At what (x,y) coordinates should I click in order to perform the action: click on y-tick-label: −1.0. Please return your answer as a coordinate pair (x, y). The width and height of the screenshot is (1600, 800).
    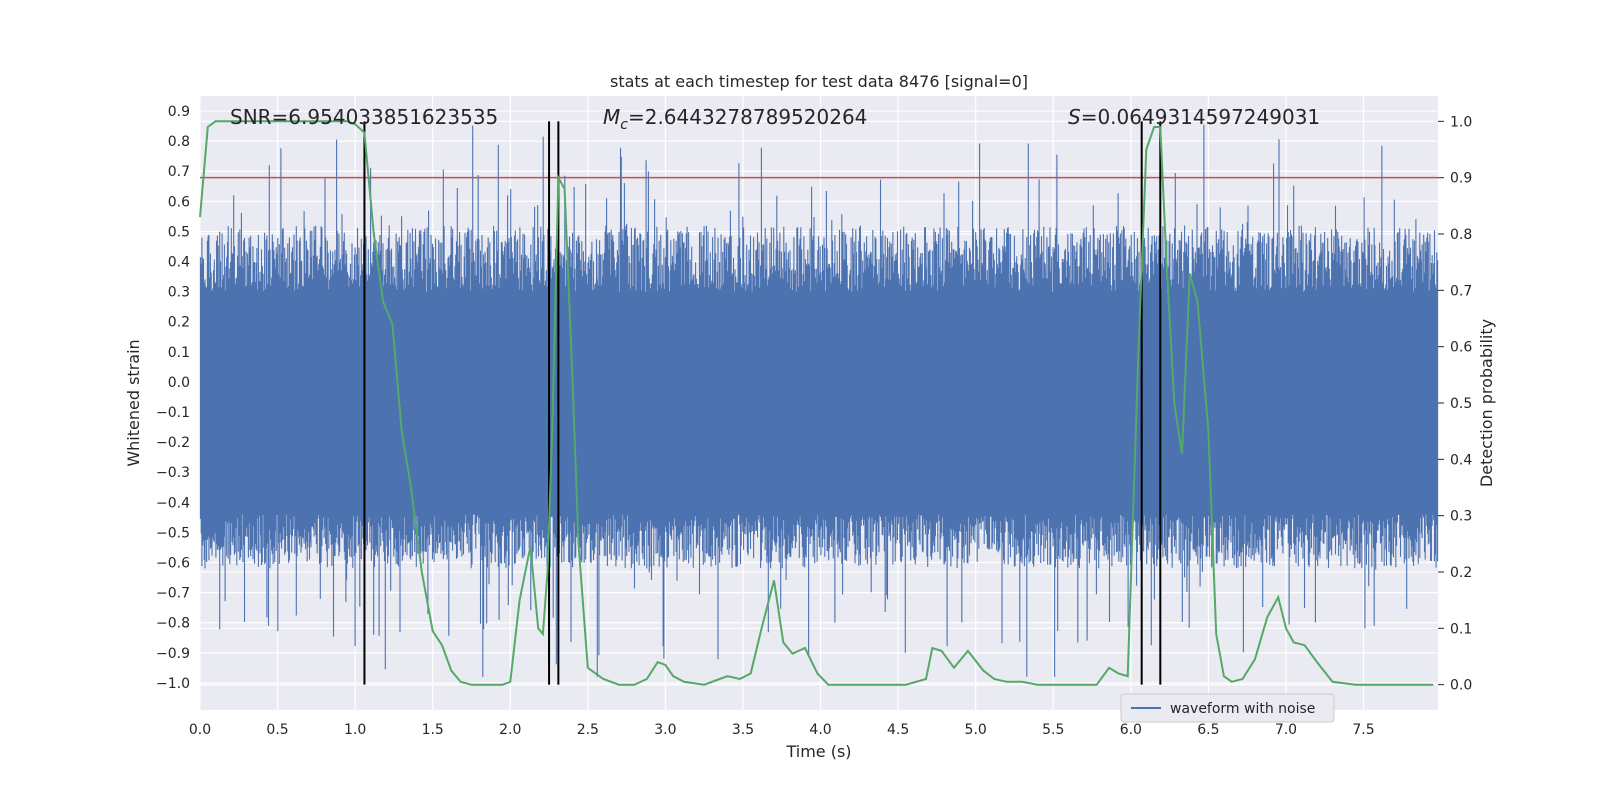
    Looking at the image, I should click on (173, 684).